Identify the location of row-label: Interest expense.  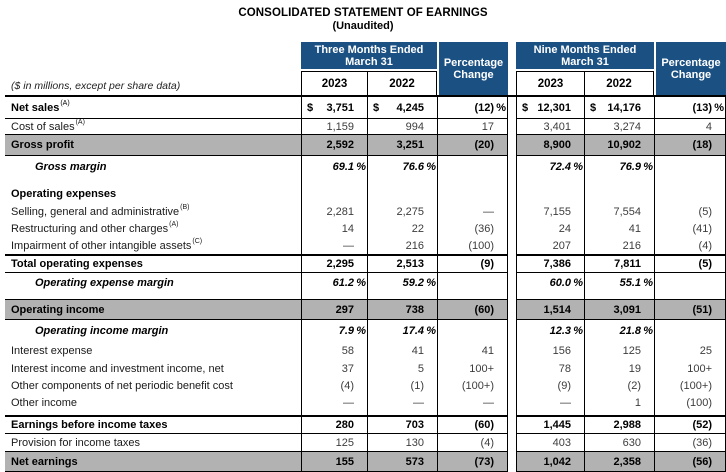
(52, 350).